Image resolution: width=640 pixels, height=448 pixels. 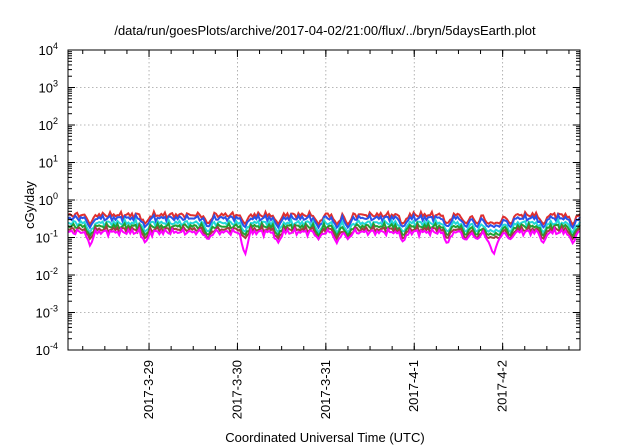 I want to click on series-group, so click(x=324, y=232).